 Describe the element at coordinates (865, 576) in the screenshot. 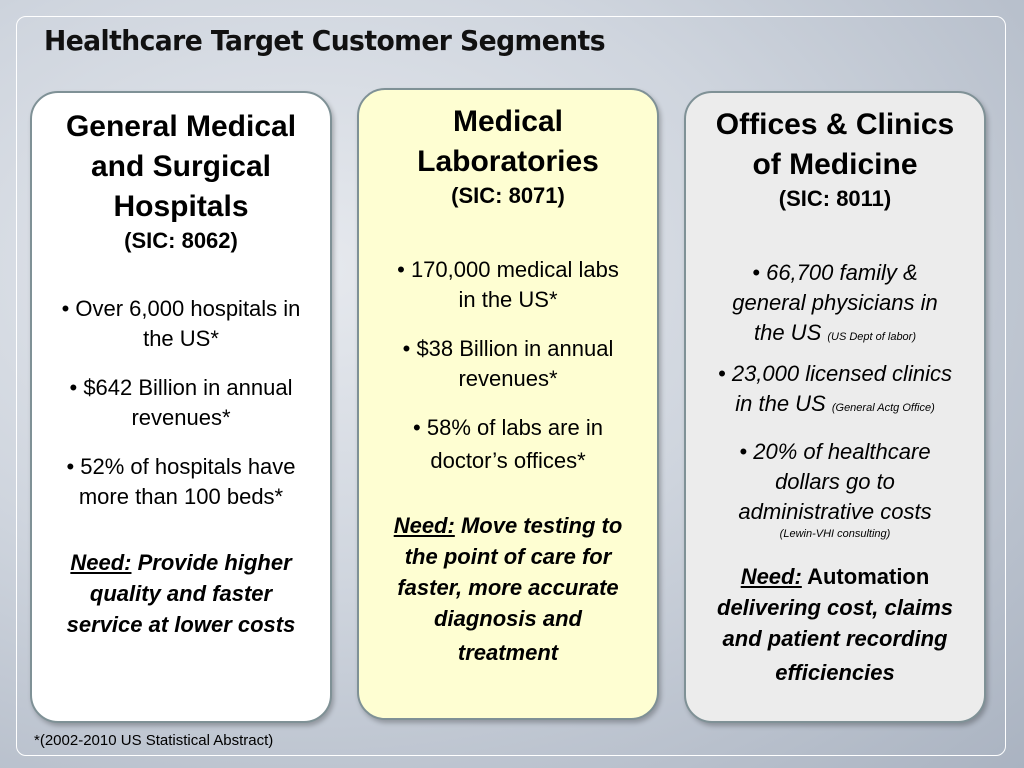

I see `need-line: Automation` at that location.